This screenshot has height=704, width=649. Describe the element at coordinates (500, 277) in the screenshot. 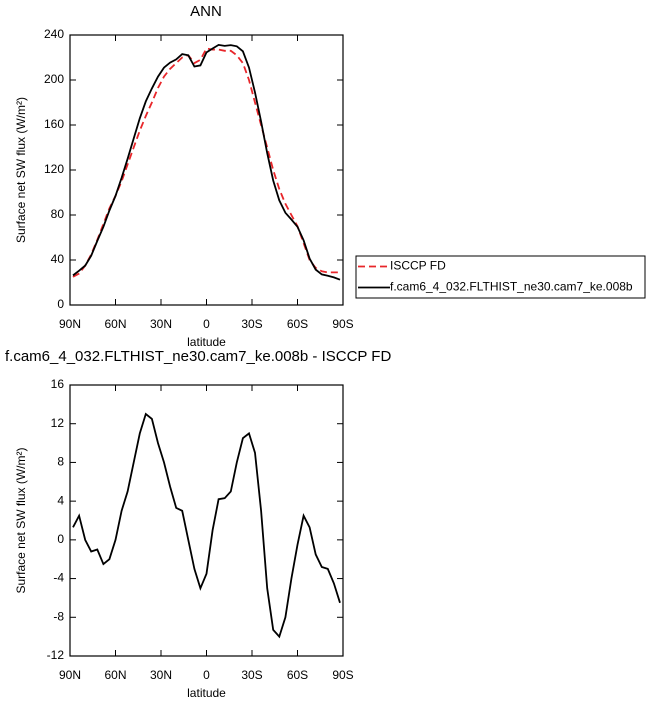

I see `legend-box` at that location.